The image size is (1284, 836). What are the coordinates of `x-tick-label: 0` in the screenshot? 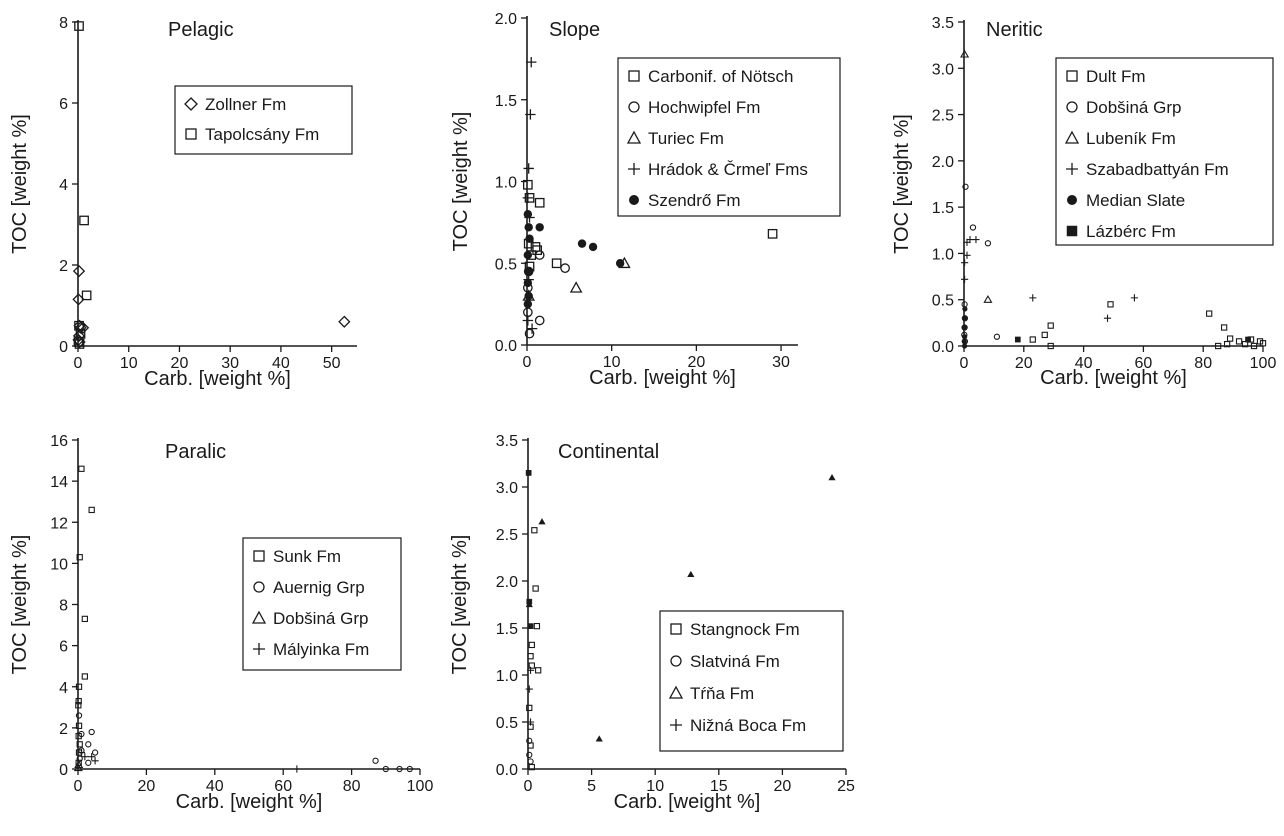 It's located at (78, 786).